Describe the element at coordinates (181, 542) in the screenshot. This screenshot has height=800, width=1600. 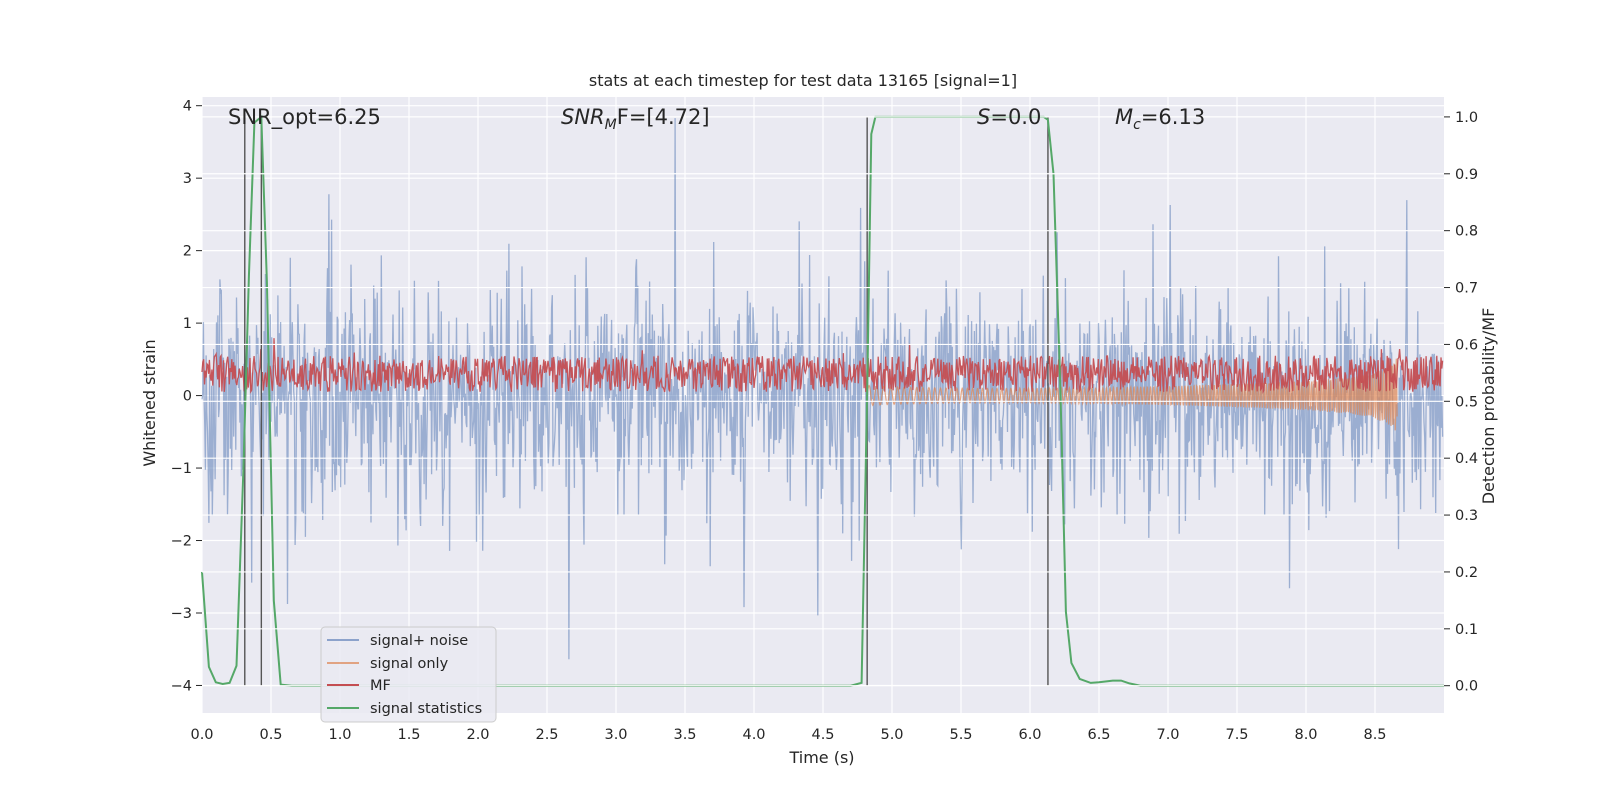
I see `y-tick-label: −2` at that location.